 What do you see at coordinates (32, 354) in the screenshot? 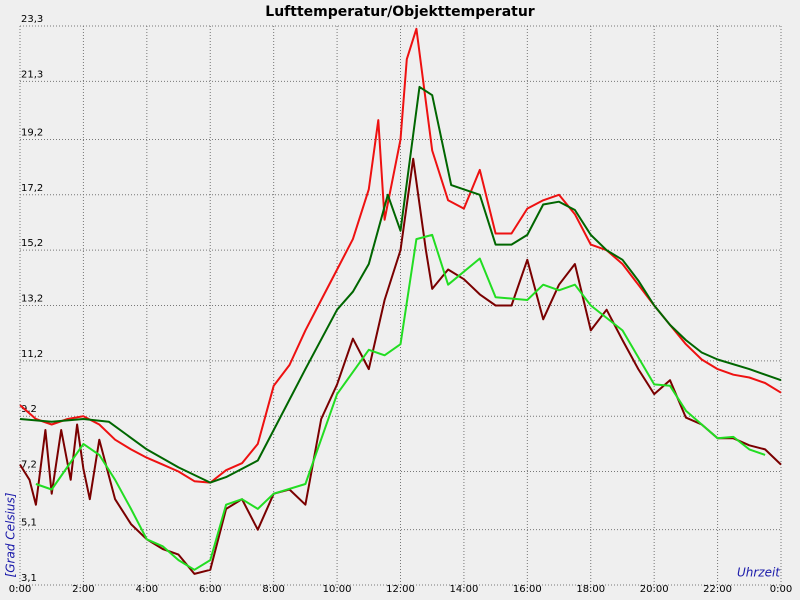
I see `y-tick-label: 11,2` at bounding box center [32, 354].